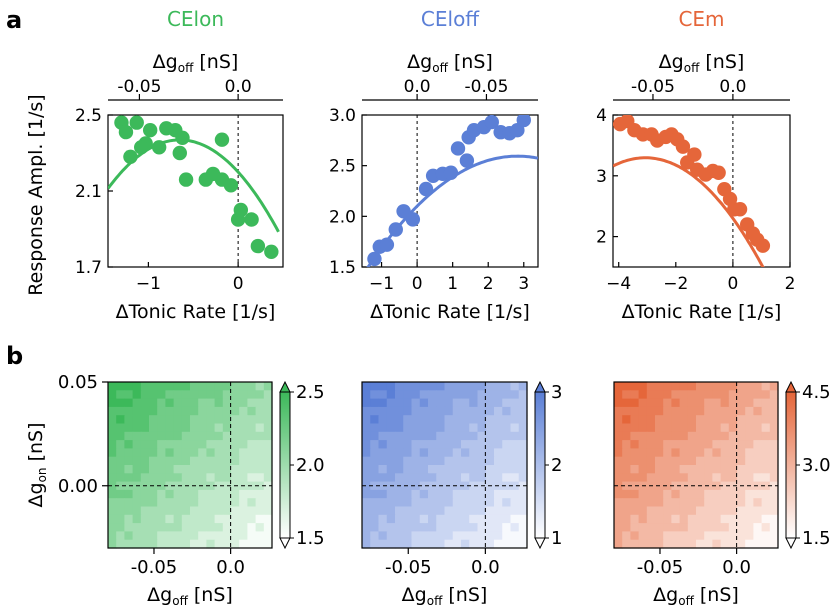  Describe the element at coordinates (285, 465) in the screenshot. I see `colorbar` at that location.